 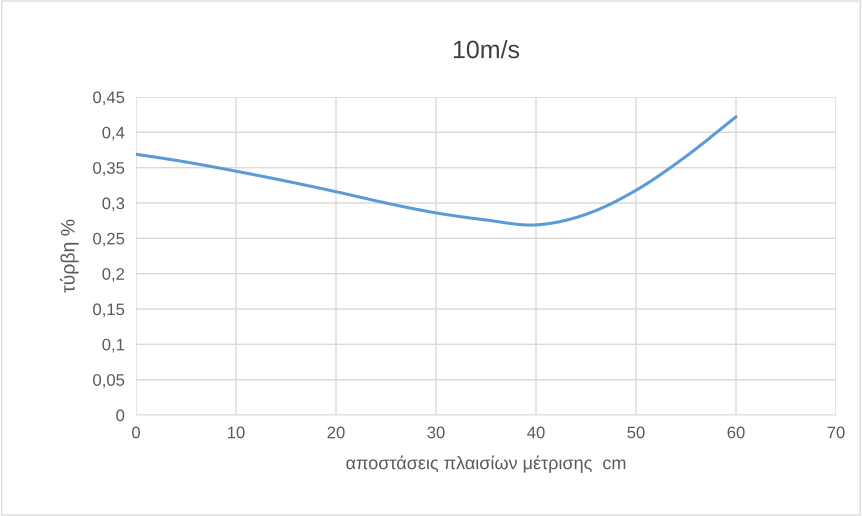 What do you see at coordinates (536, 432) in the screenshot?
I see `x-tick-label: 40` at bounding box center [536, 432].